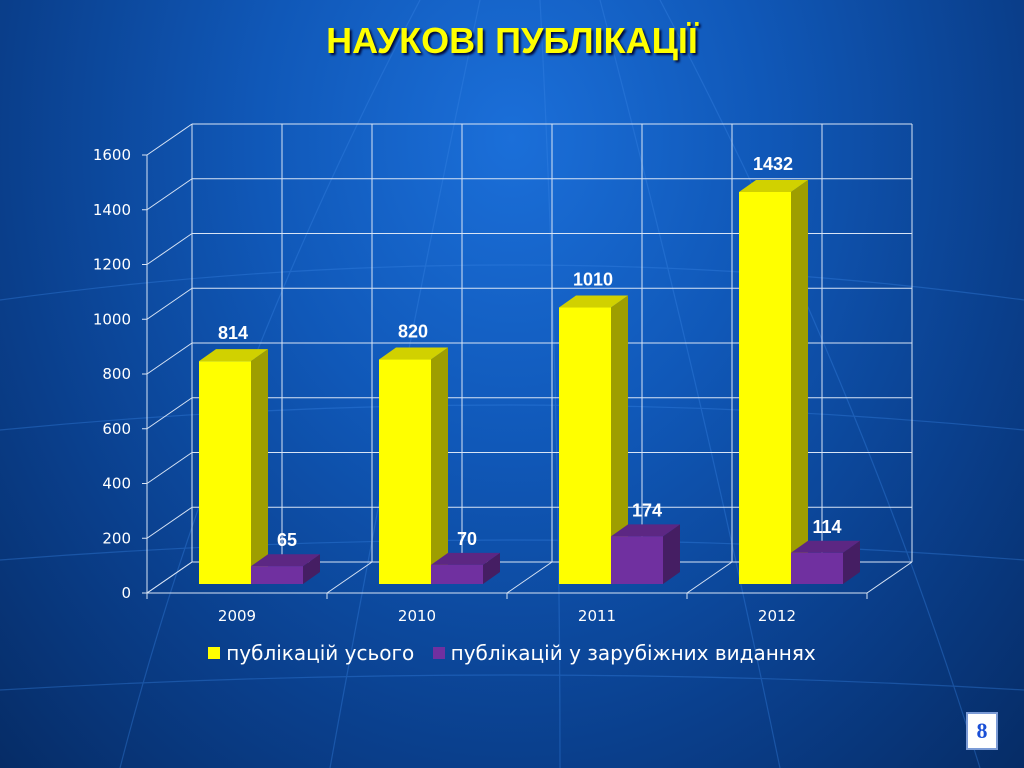  Describe the element at coordinates (417, 616) in the screenshot. I see `x-tick-label-2010: 2010` at that location.